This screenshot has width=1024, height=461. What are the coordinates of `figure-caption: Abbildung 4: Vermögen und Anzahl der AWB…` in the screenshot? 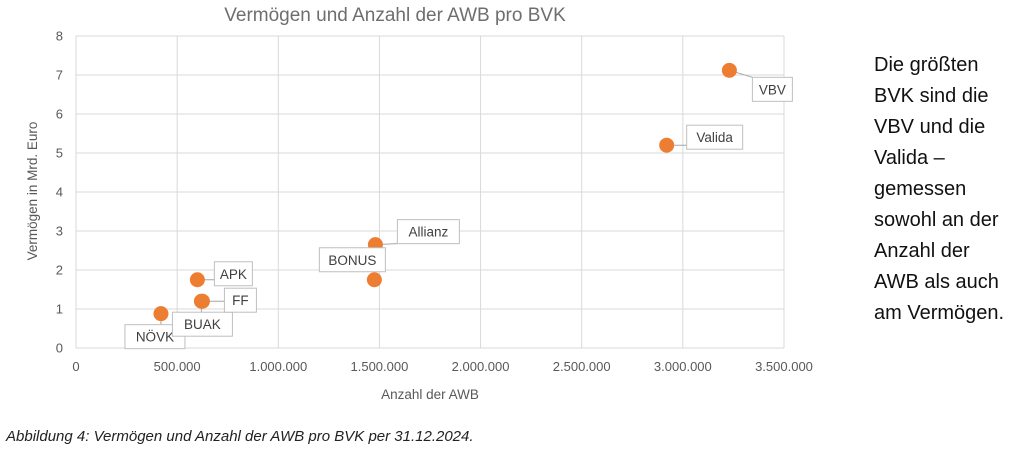 It's located at (240, 436).